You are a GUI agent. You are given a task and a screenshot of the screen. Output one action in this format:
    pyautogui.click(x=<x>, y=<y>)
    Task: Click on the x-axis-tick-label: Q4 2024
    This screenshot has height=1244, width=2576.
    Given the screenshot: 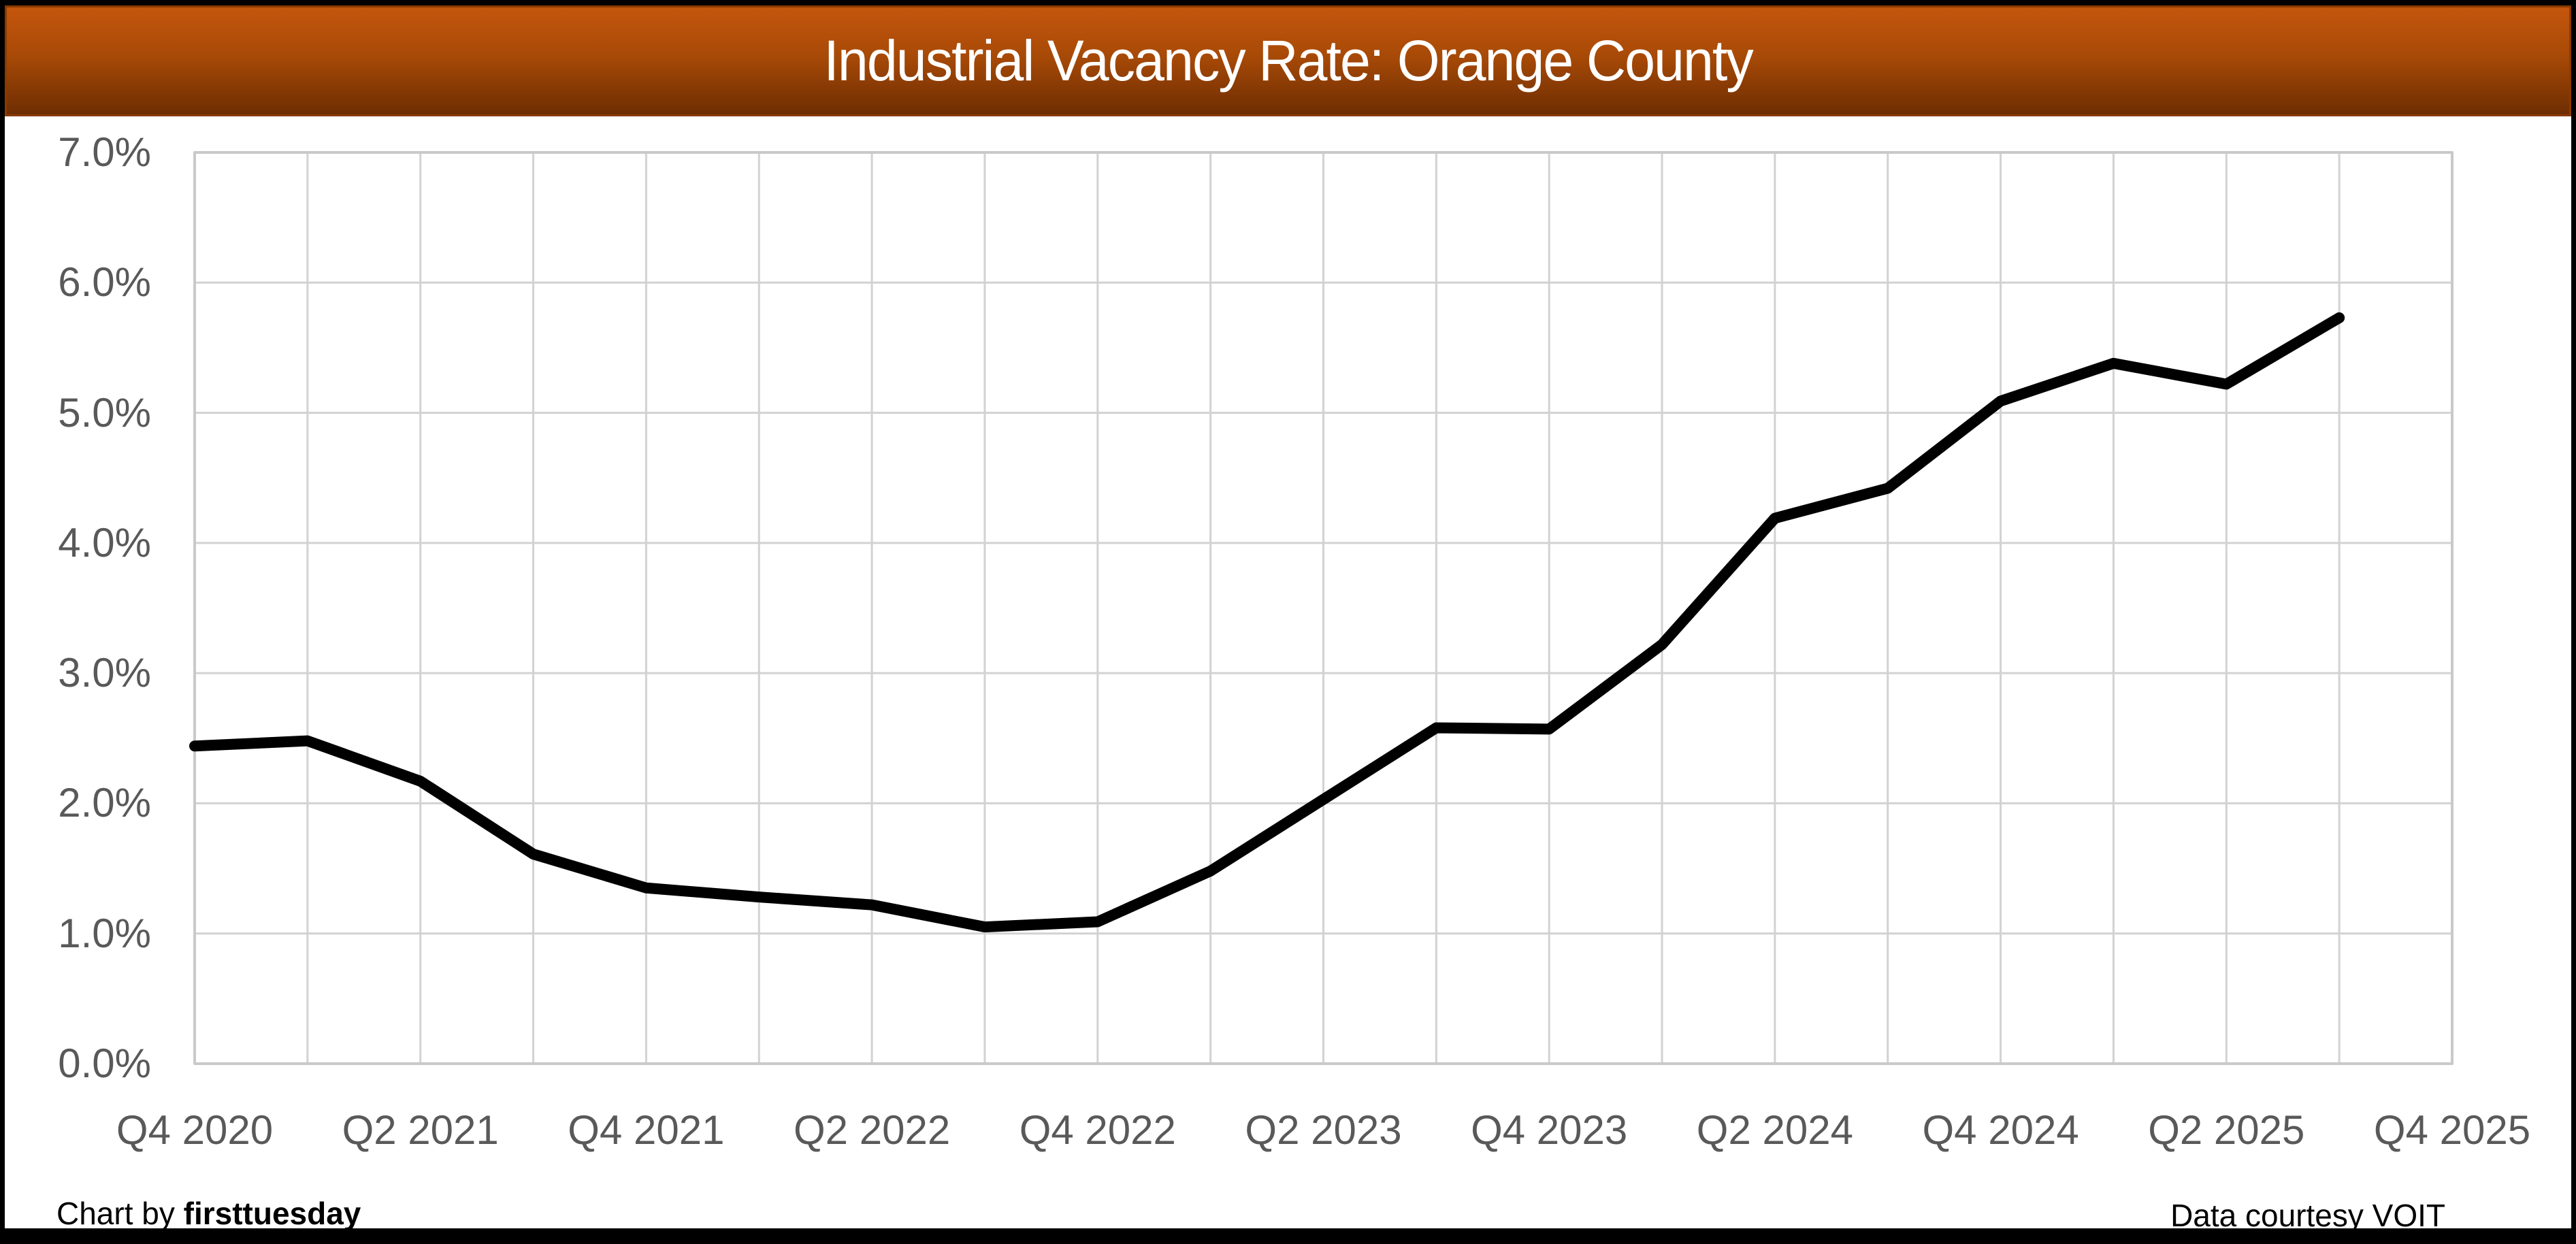 What is the action you would take?
    pyautogui.click(x=2000, y=1130)
    